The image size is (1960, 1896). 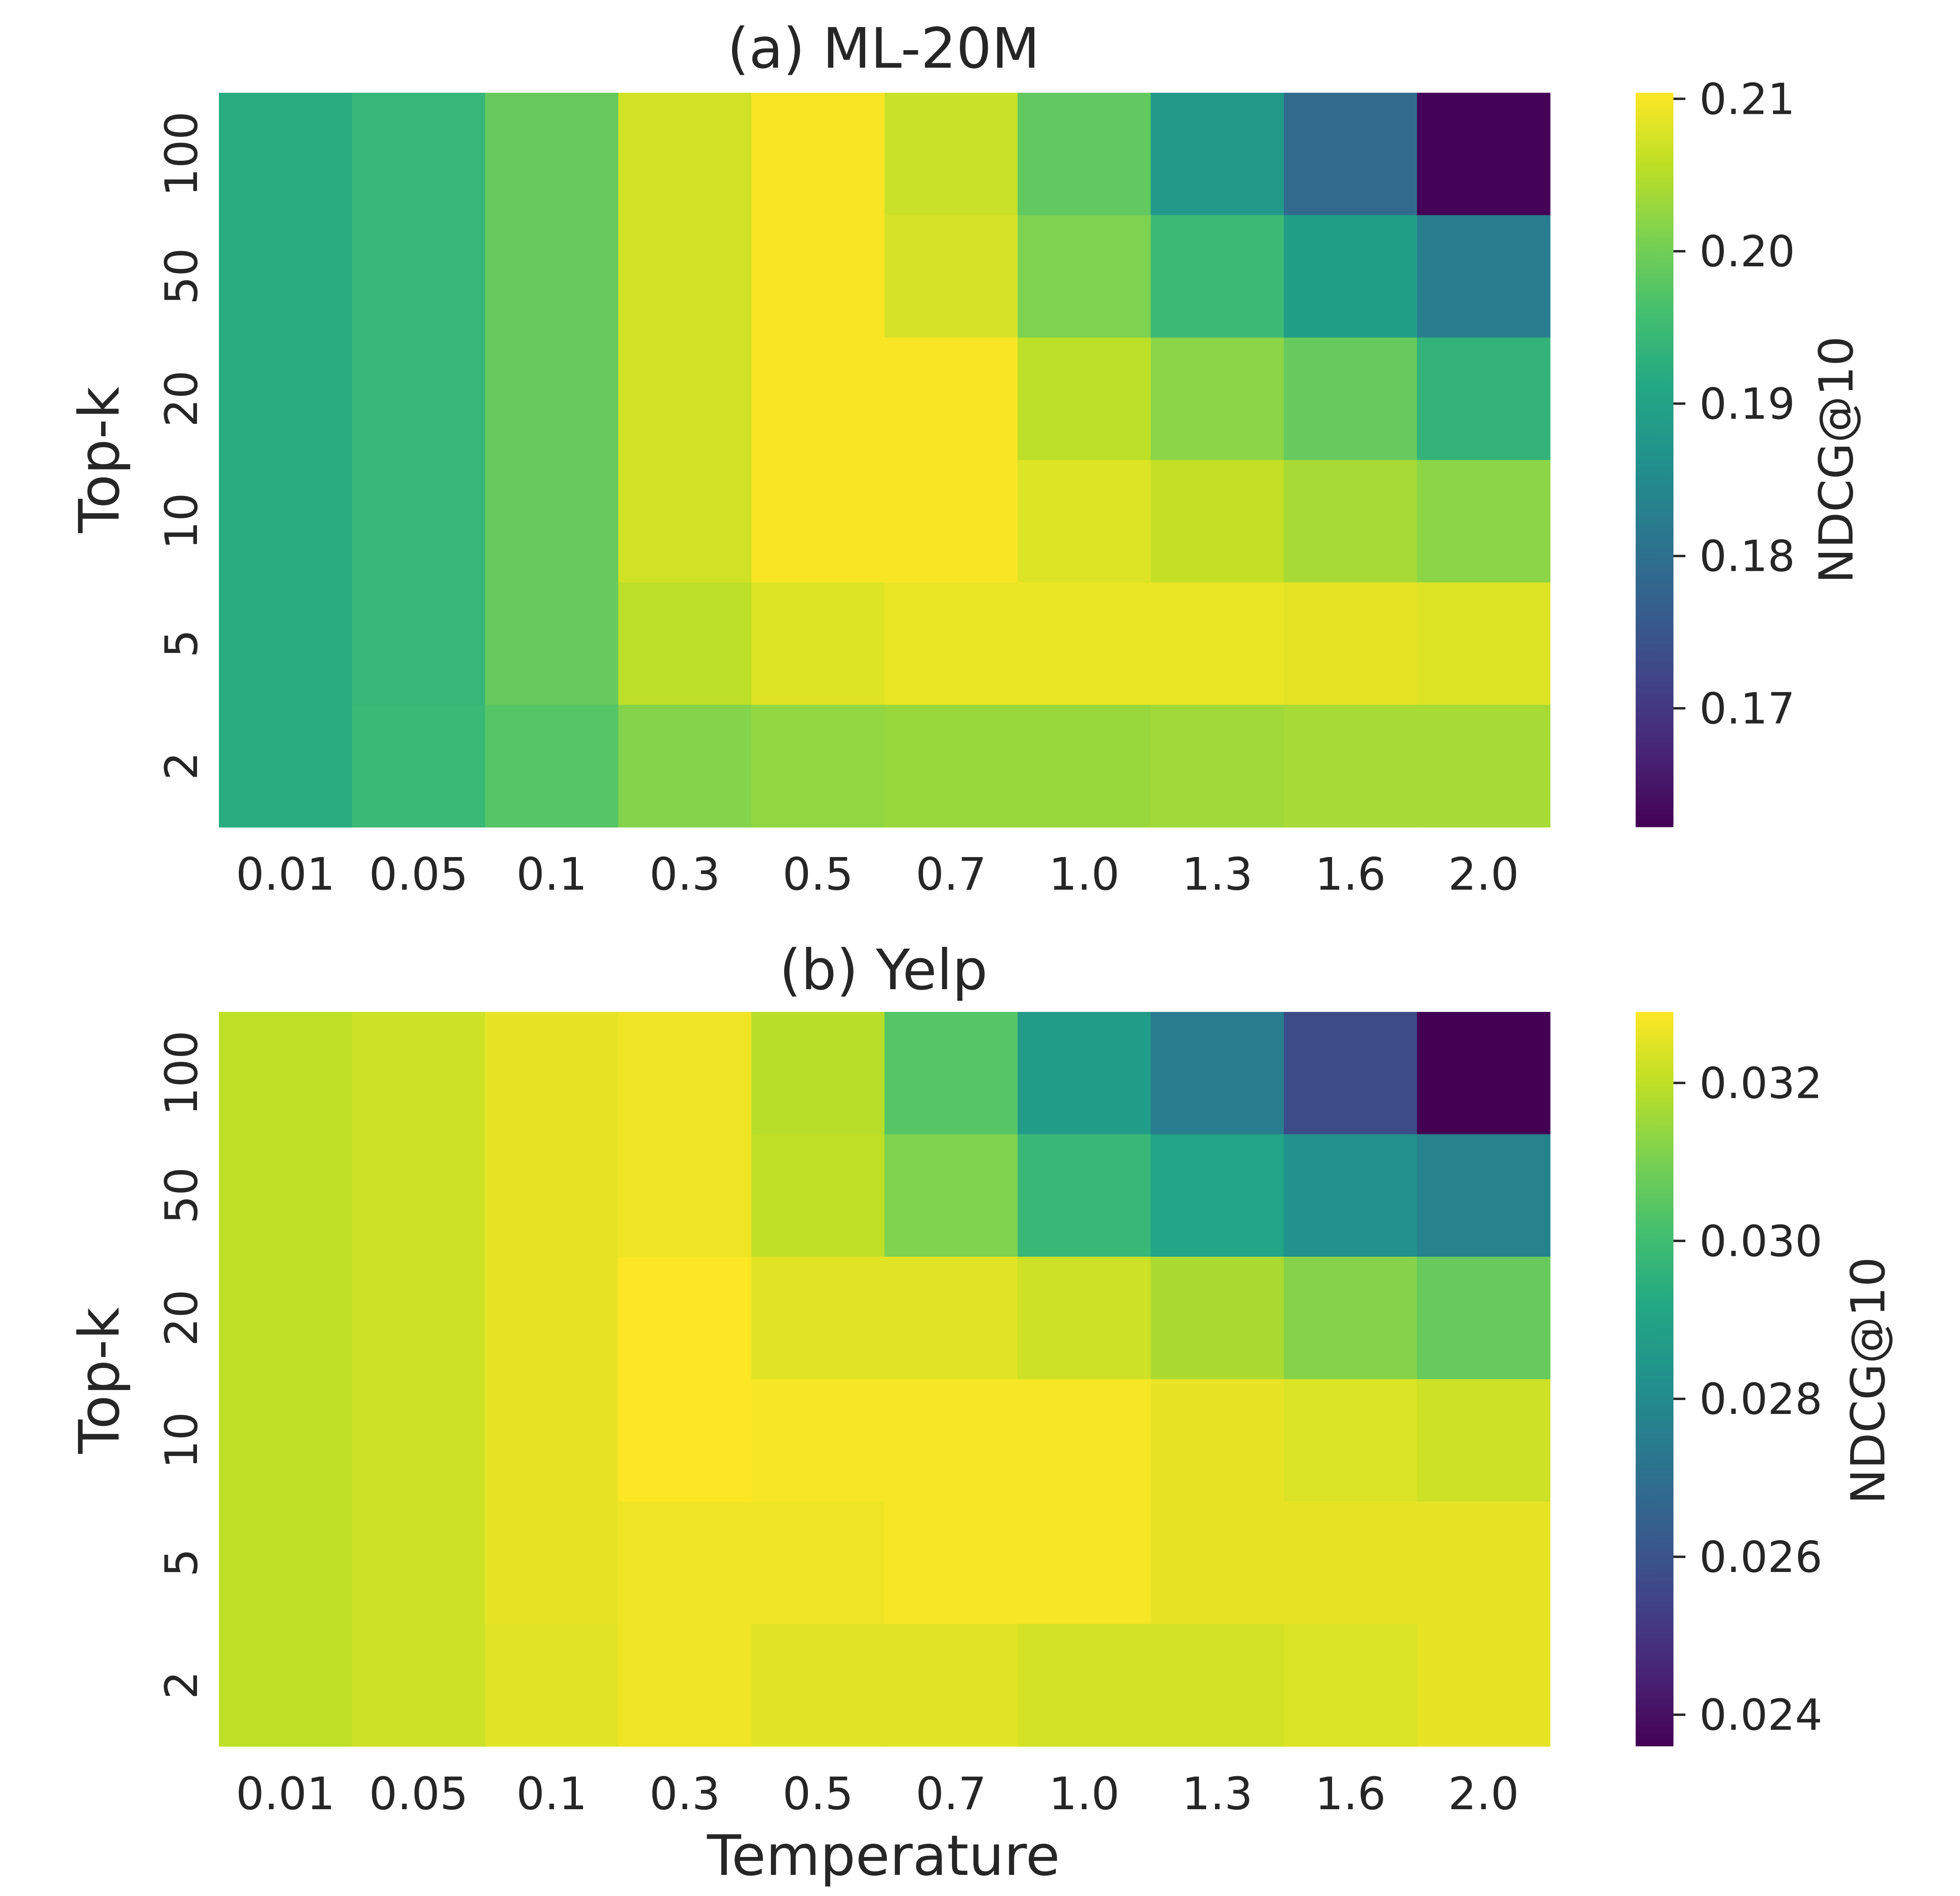 What do you see at coordinates (952, 1794) in the screenshot?
I see `x-tick-label: 0.7` at bounding box center [952, 1794].